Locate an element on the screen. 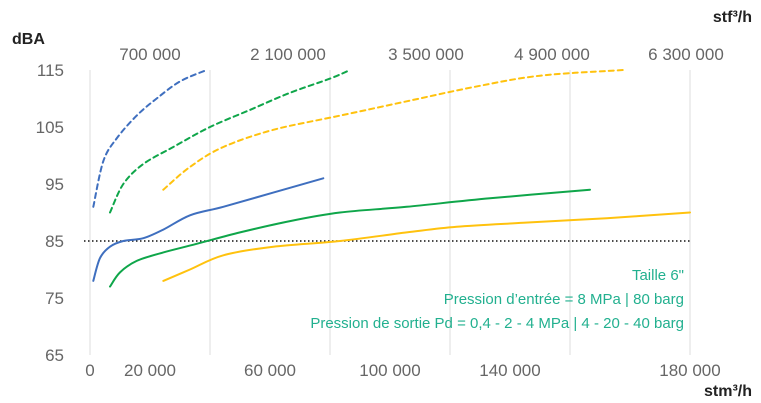  top-x-tick-label: 3 500 000 is located at coordinates (426, 54).